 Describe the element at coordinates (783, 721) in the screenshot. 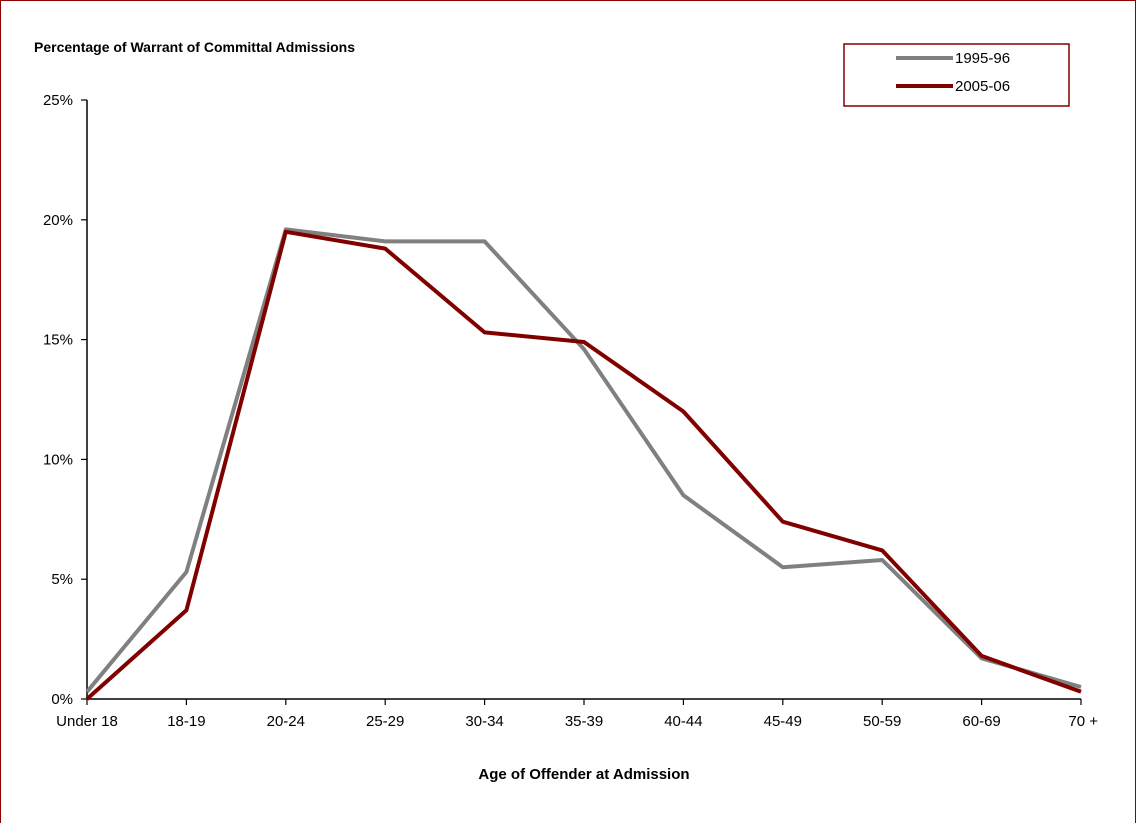

I see `x-tick-label: 45-49` at that location.